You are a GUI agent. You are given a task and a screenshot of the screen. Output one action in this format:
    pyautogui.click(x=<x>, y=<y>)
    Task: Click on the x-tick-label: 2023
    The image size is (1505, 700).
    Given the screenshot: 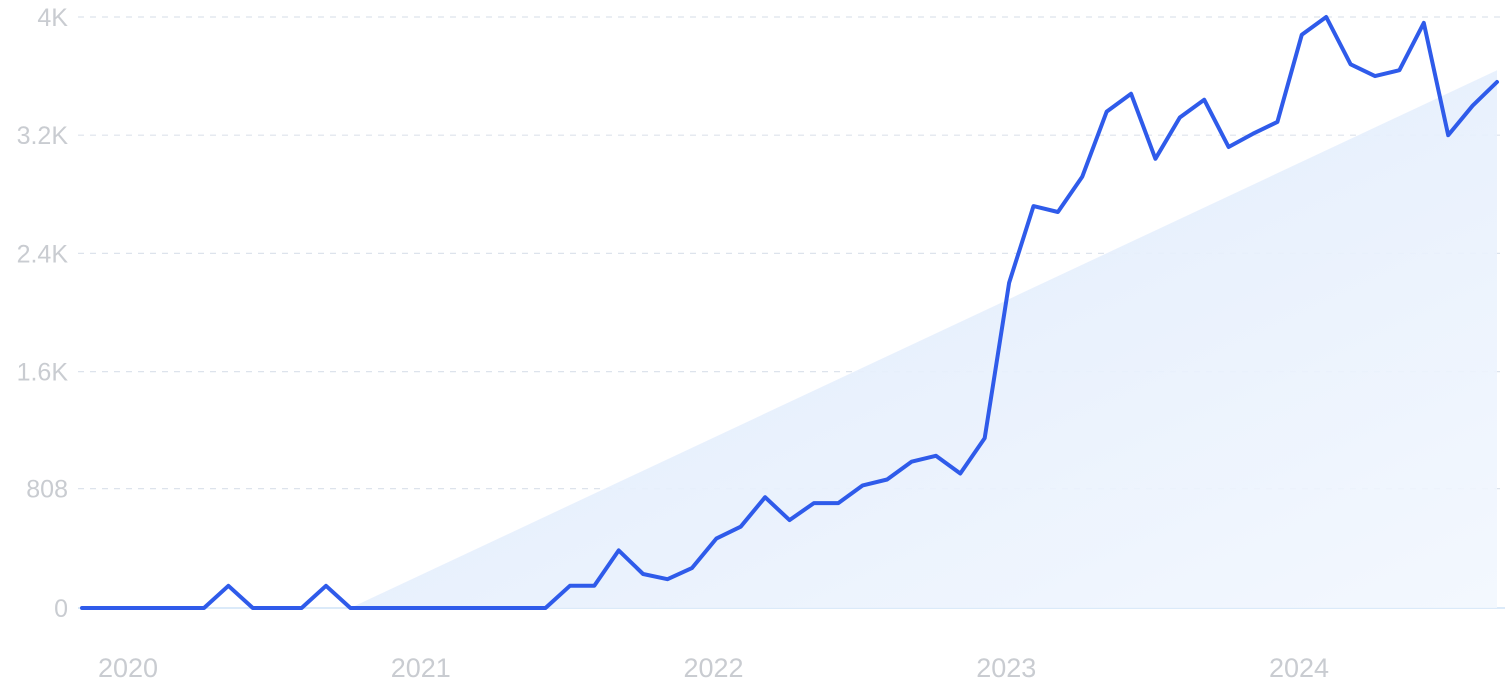 What is the action you would take?
    pyautogui.click(x=1006, y=668)
    